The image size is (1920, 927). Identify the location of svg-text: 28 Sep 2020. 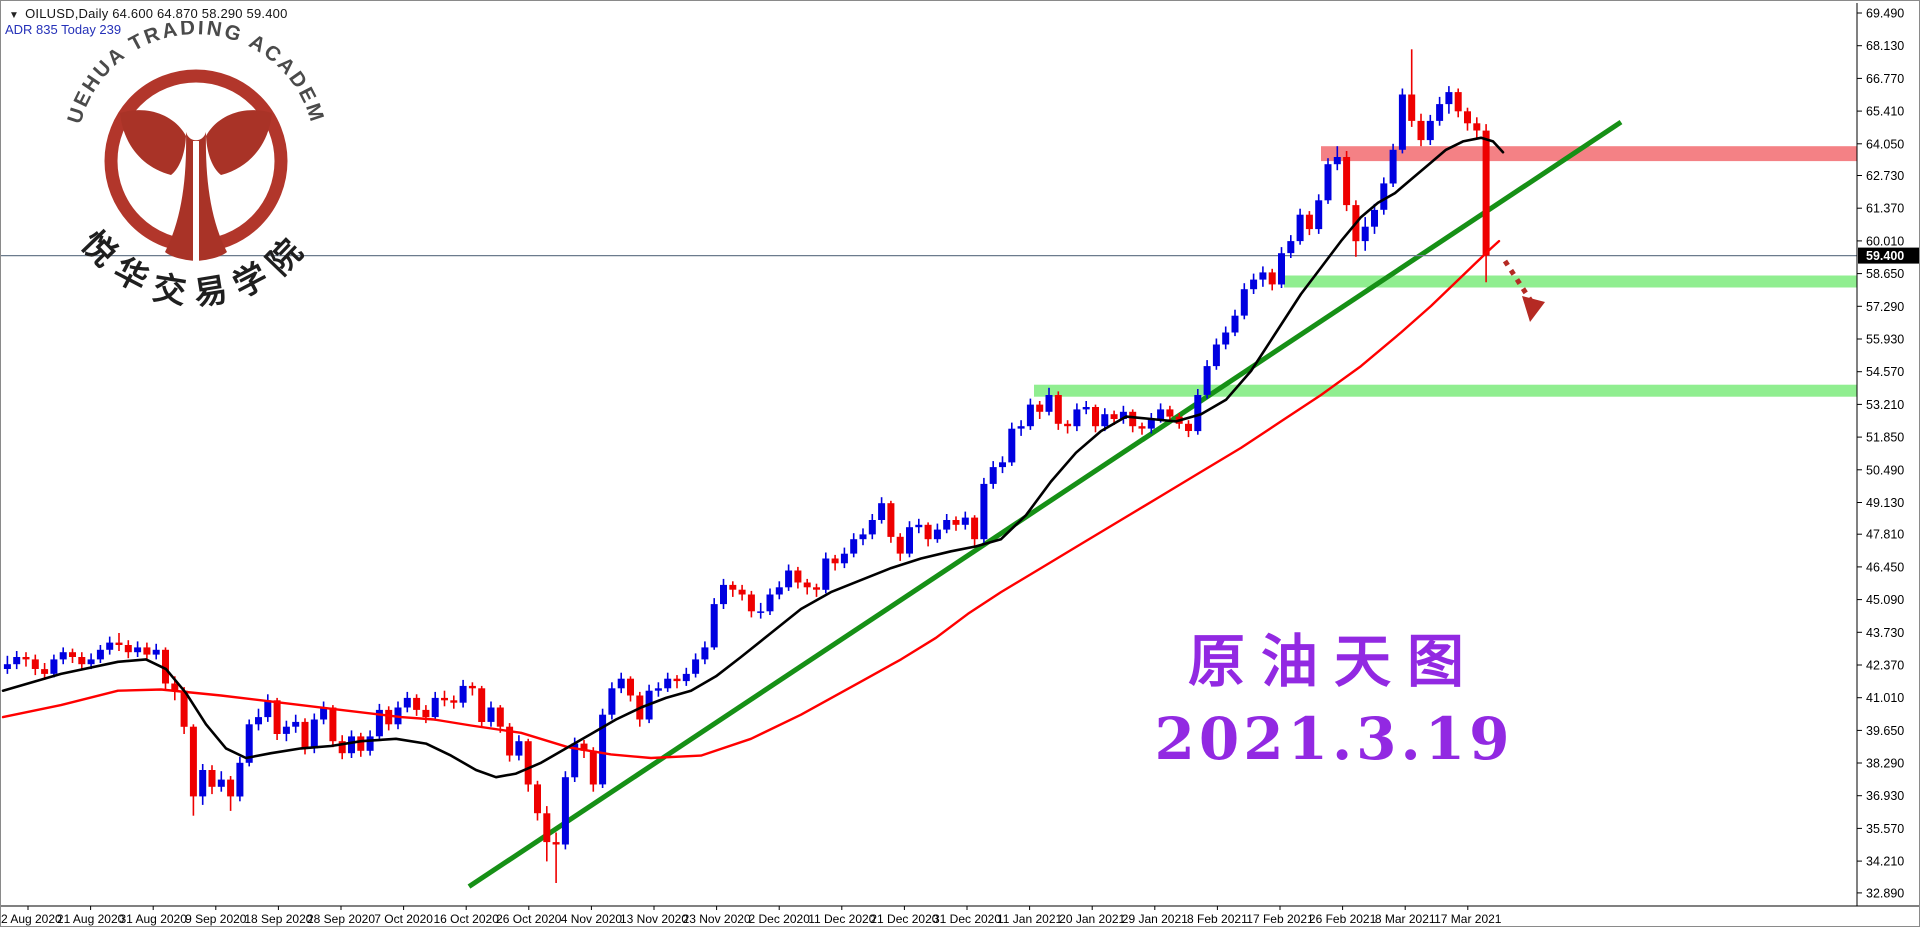
(341, 919).